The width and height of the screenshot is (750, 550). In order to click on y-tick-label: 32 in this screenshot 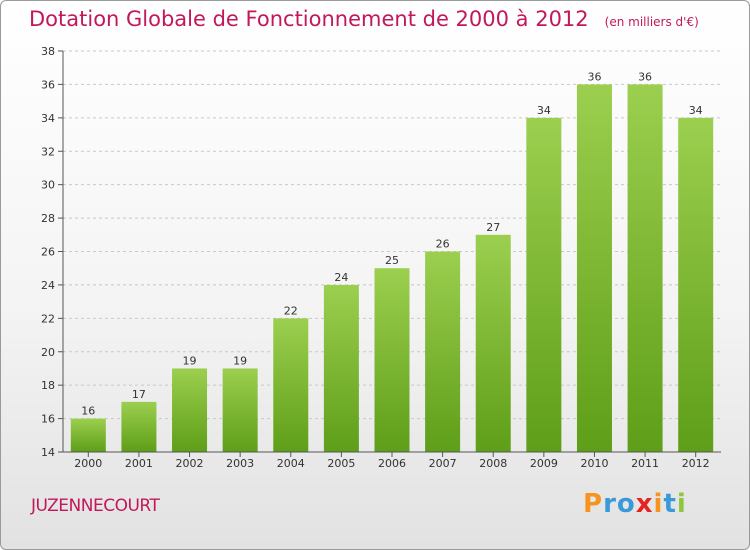, I will do `click(48, 151)`.